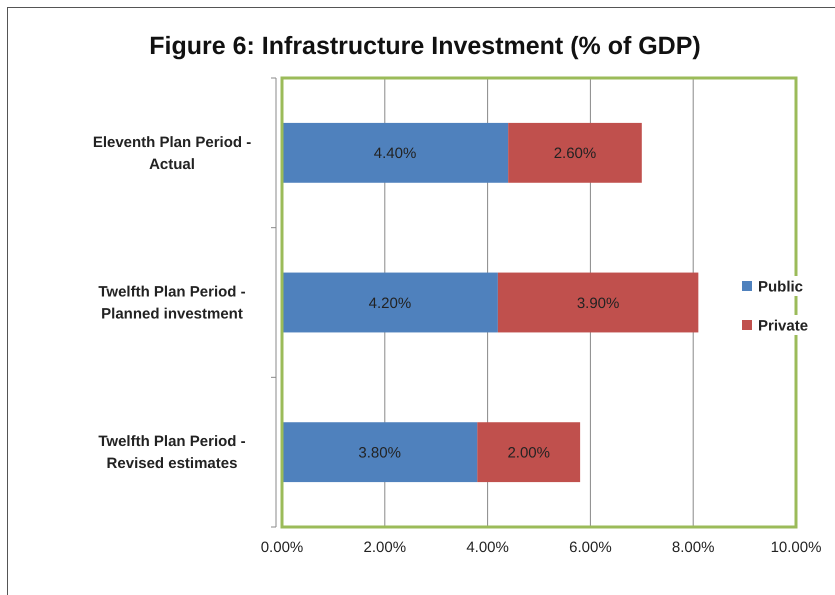 This screenshot has height=595, width=835. Describe the element at coordinates (781, 287) in the screenshot. I see `legend-label: Public` at that location.